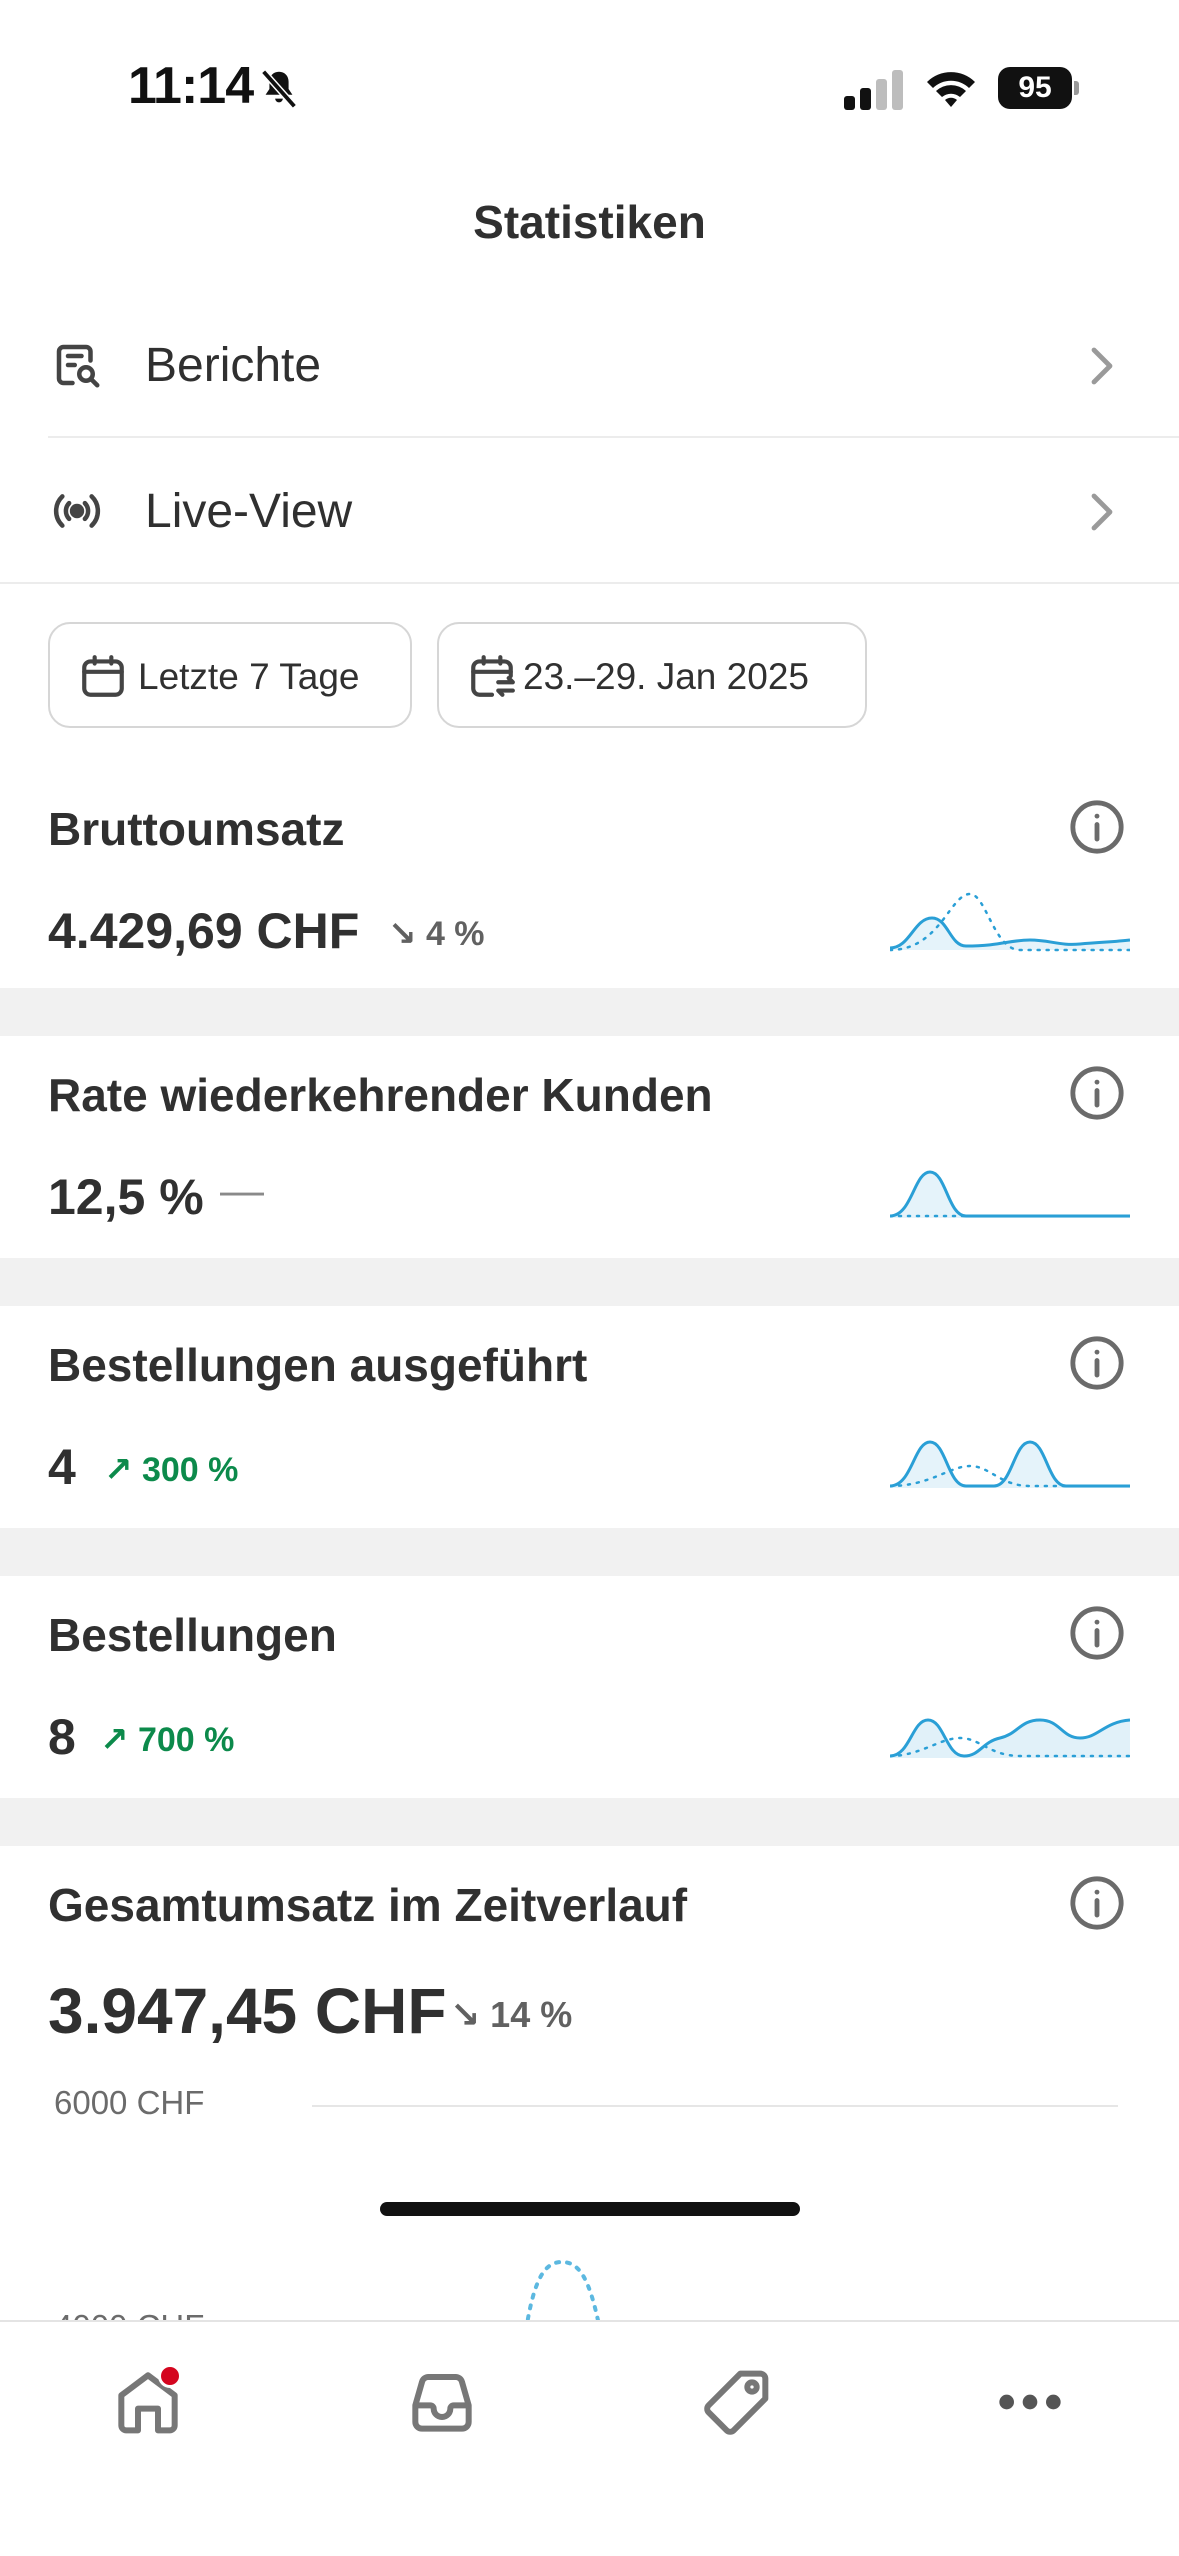 This screenshot has width=1179, height=2556. What do you see at coordinates (589, 1147) in the screenshot?
I see `metric-card-returning-customers: Rate wiederkehrender Kunden 12,5 % —` at bounding box center [589, 1147].